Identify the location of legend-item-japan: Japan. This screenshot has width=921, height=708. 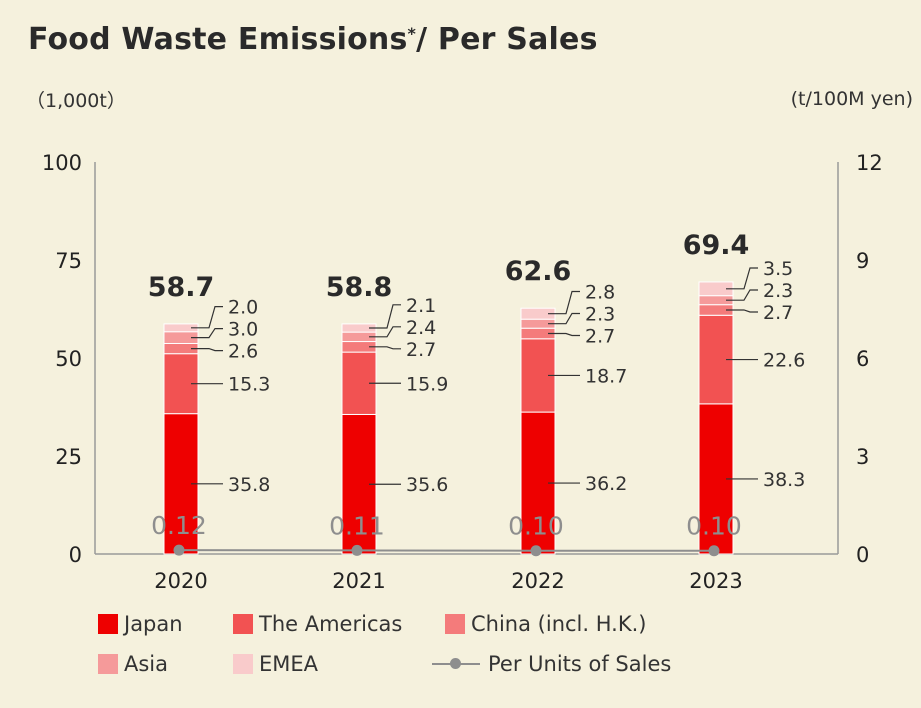
(140, 624).